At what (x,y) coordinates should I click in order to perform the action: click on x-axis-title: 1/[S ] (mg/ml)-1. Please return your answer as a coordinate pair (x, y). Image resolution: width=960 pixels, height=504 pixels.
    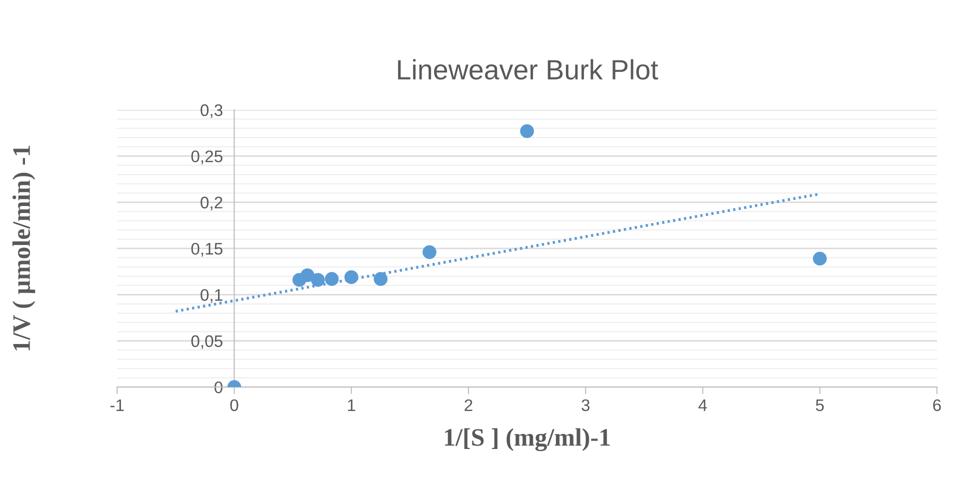
    Looking at the image, I should click on (527, 440).